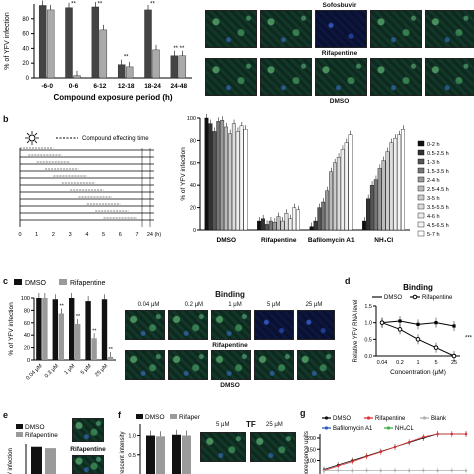 This screenshot has height=474, width=474. What do you see at coordinates (227, 240) in the screenshot?
I see `x-tick-label: DMSO` at bounding box center [227, 240].